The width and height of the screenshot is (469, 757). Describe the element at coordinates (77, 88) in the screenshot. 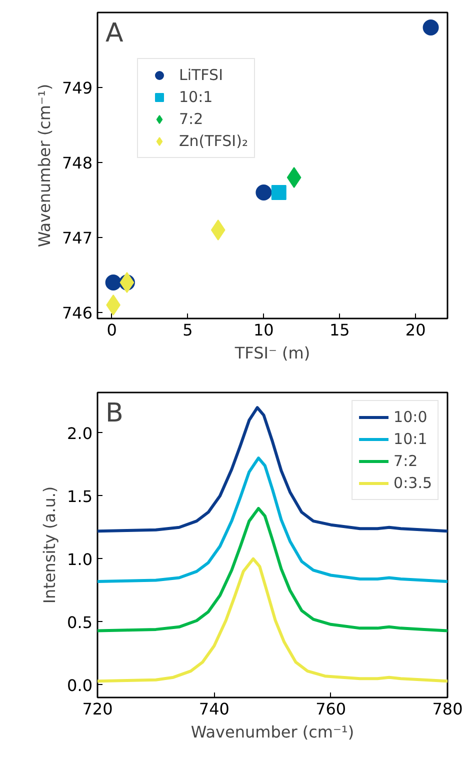

I see `y-tick-label: 749` at that location.